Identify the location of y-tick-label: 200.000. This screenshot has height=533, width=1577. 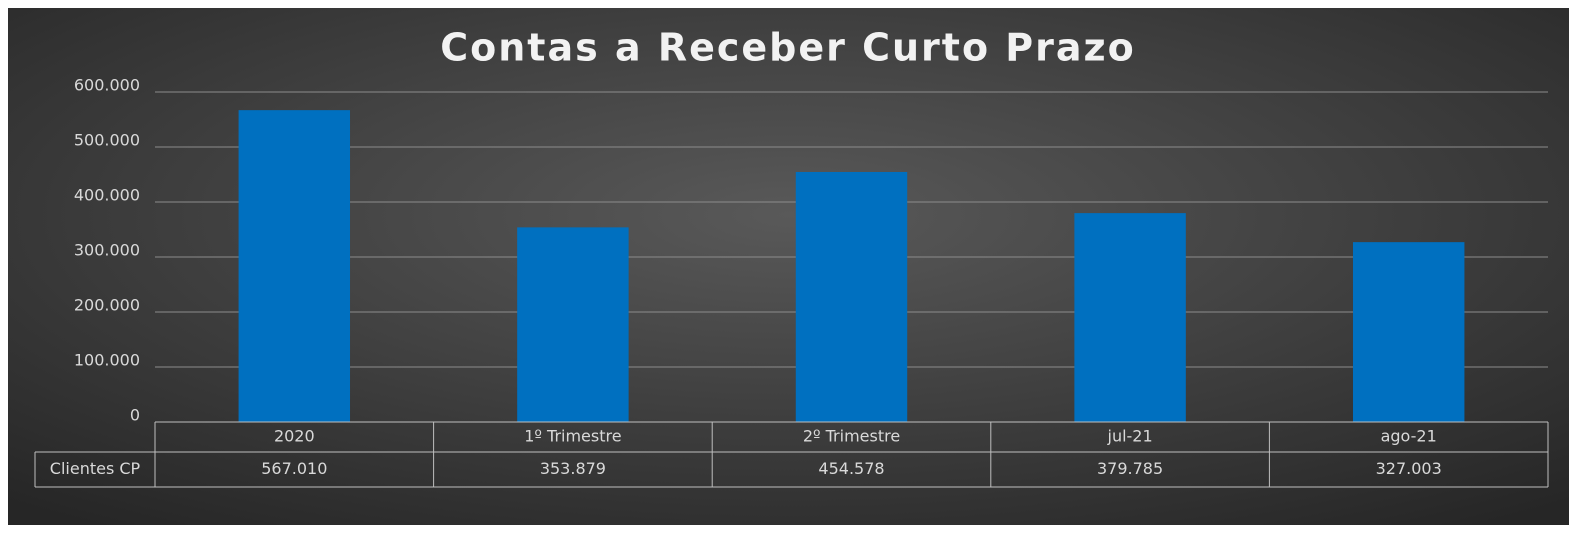
(107, 305).